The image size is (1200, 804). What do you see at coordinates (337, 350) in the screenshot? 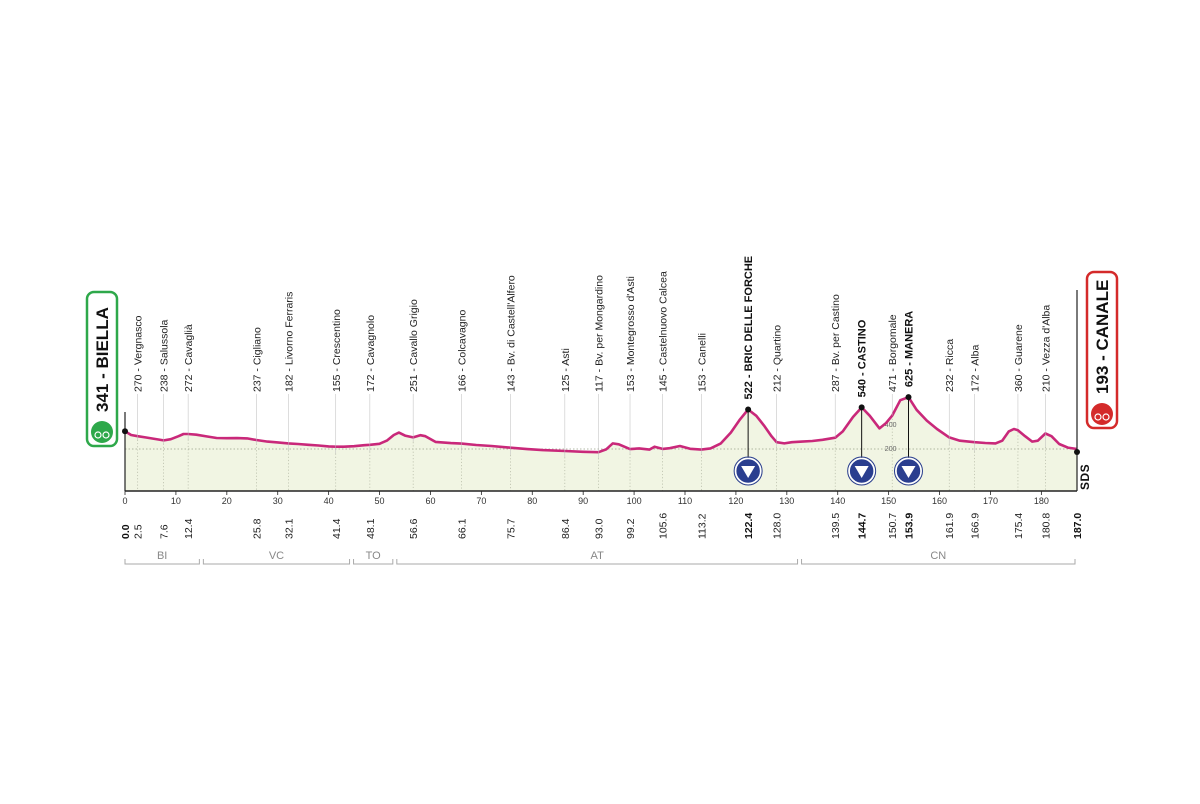
I see `waypoint-name-5: 155 - Crescentino` at bounding box center [337, 350].